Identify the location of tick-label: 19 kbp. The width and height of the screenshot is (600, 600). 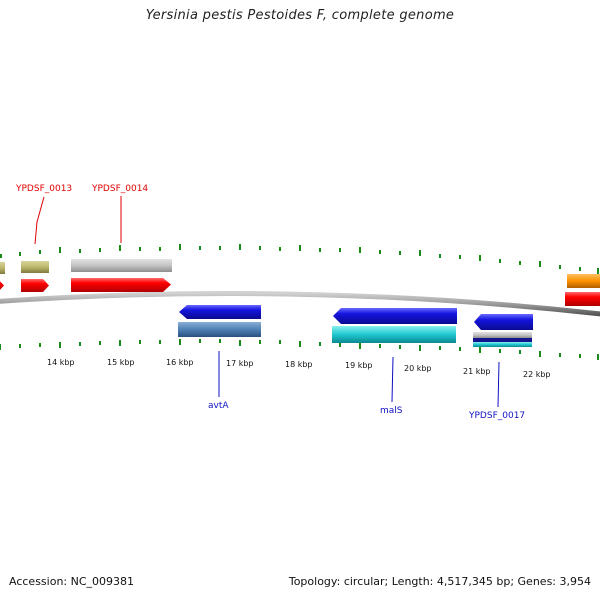
(359, 365).